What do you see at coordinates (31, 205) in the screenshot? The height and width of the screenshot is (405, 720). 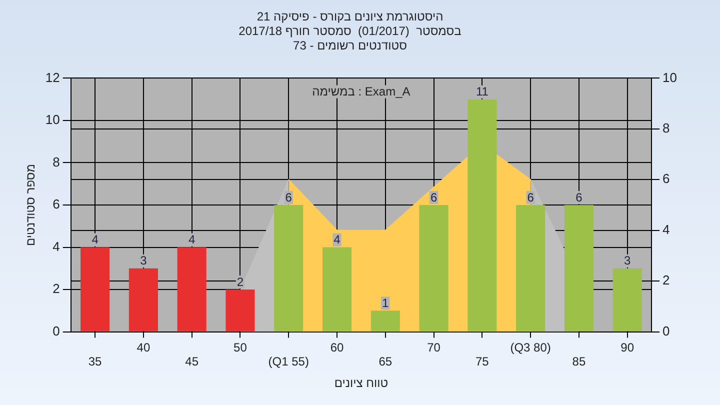 I see `y-axis-title: מספר סטודנטים` at bounding box center [31, 205].